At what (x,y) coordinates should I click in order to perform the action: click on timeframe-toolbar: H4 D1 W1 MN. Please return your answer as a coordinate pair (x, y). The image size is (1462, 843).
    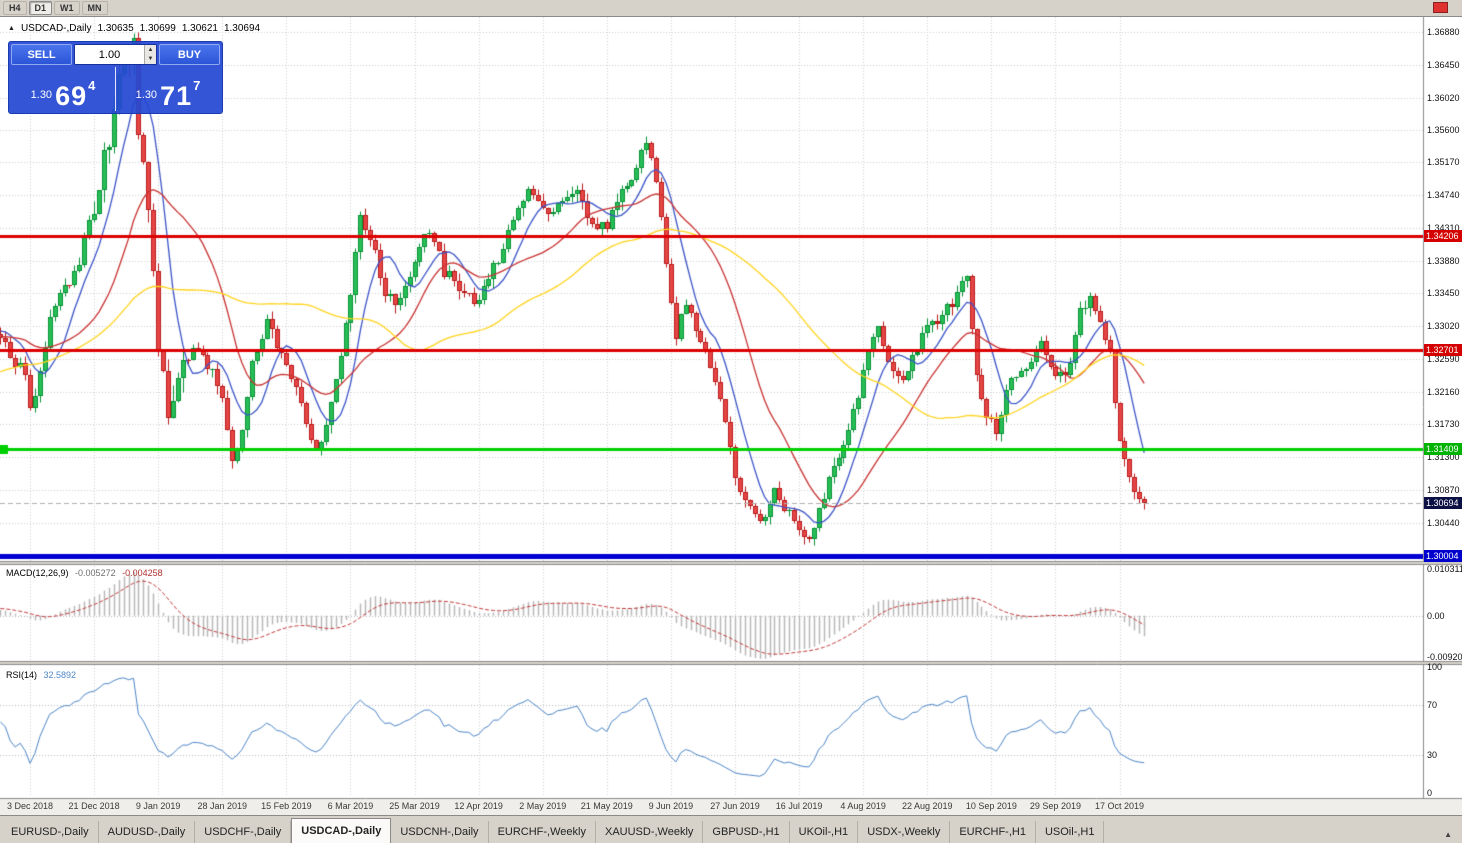
    Looking at the image, I should click on (731, 8).